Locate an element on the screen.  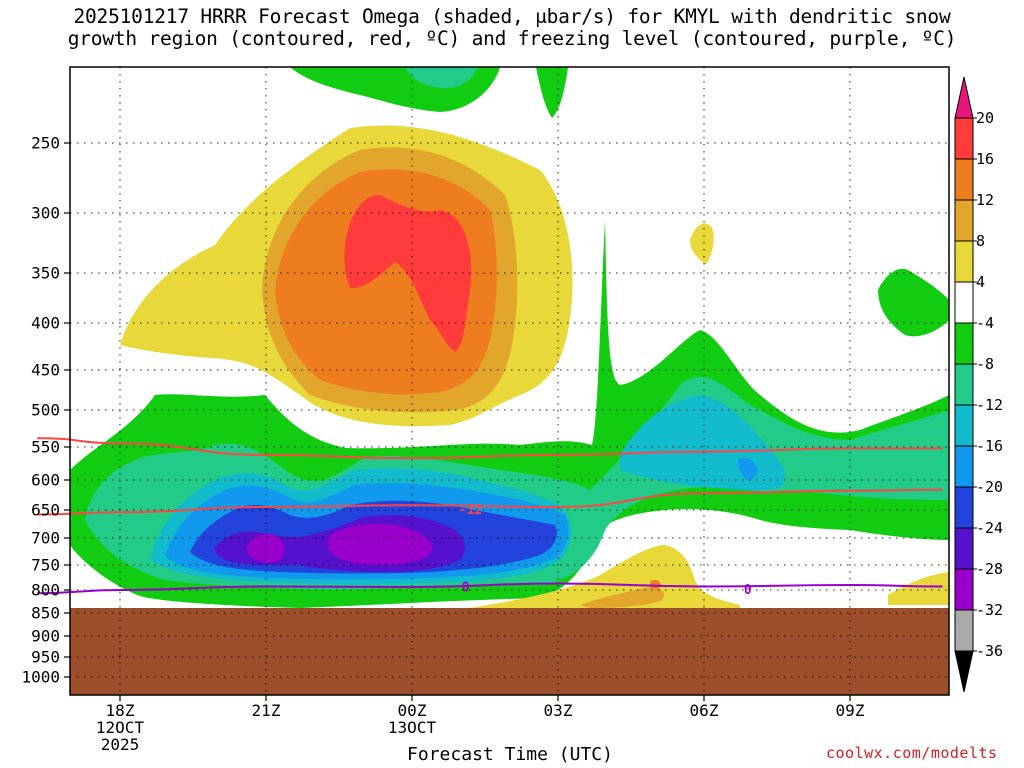
x-axis-label: Forecast Time (UTC) is located at coordinates (510, 754).